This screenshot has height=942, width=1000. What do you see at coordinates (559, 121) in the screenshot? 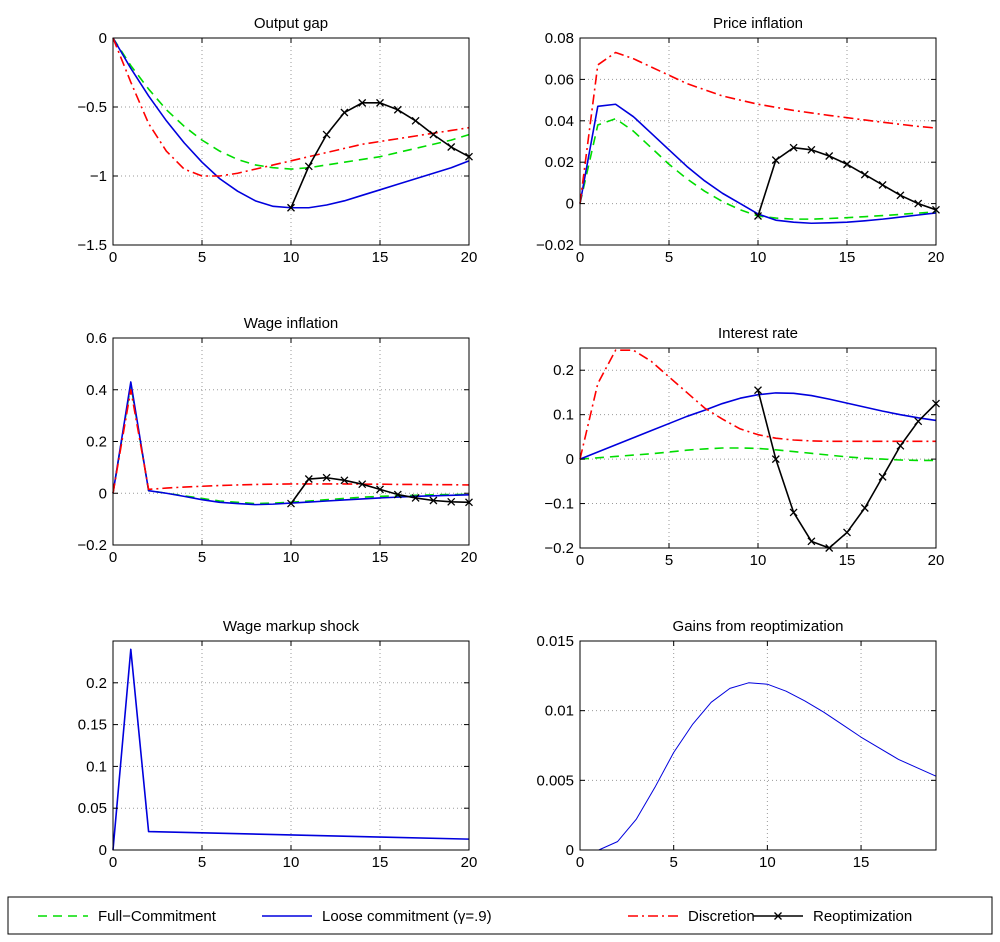
I see `y-tick-label: 0.04` at bounding box center [559, 121].